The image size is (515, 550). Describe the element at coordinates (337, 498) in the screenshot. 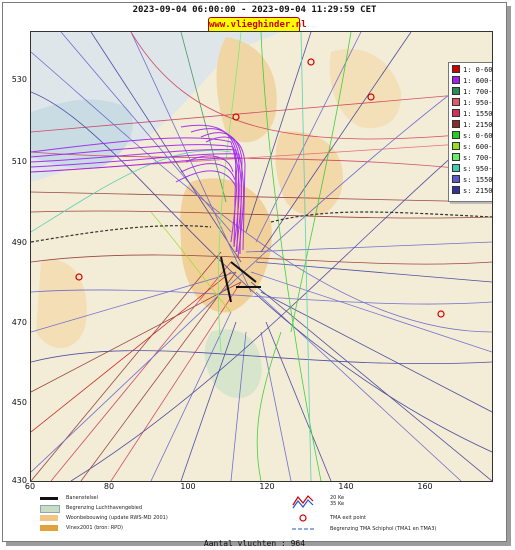

I see `contour-20-label: 20 Ke` at that location.